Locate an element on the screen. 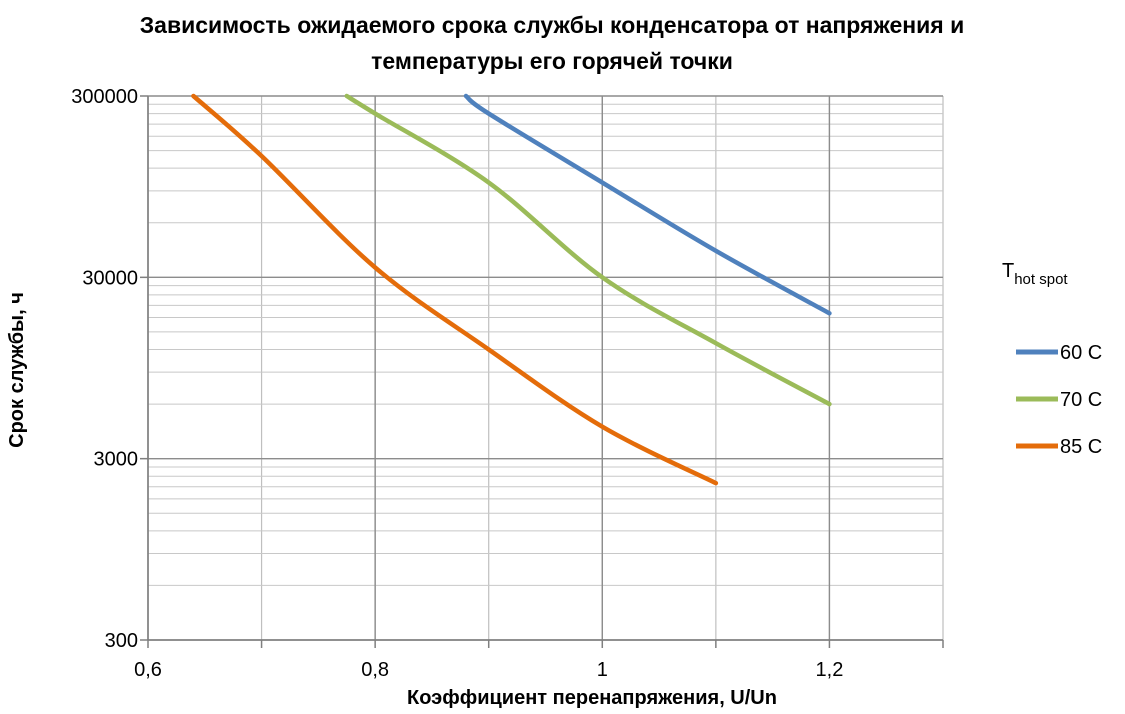 The image size is (1125, 714). legend-label: 85 C is located at coordinates (1081, 447).